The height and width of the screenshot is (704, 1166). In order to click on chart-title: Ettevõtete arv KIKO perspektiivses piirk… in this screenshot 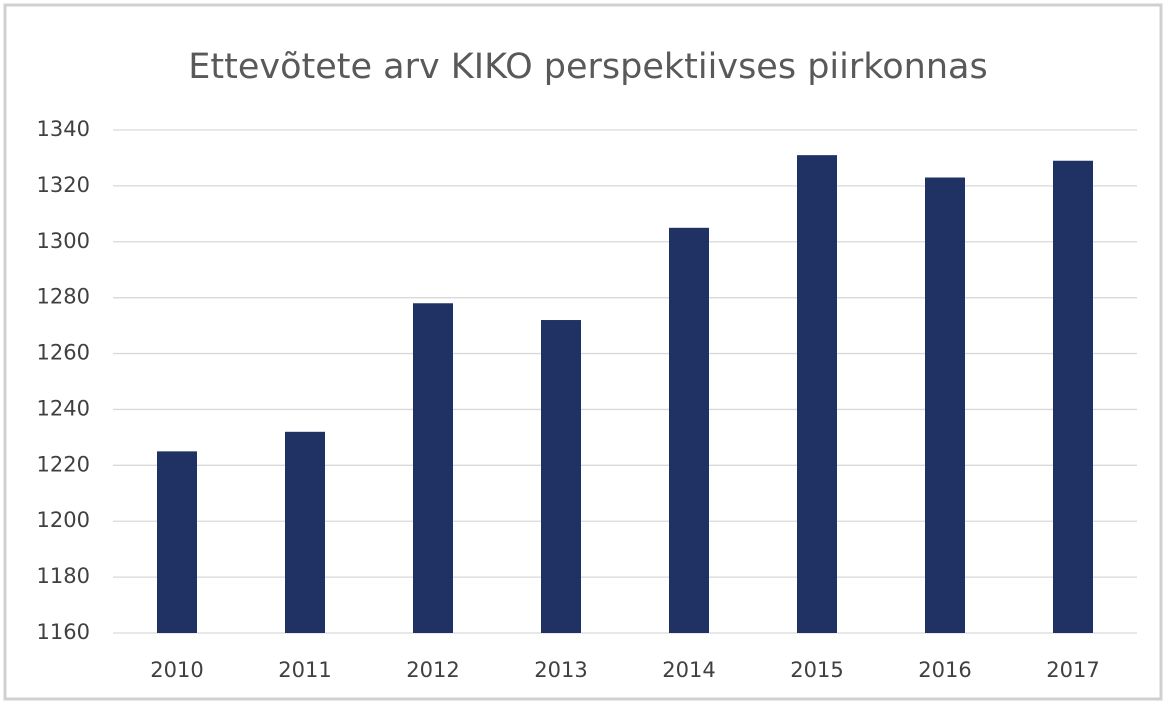, I will do `click(587, 67)`.